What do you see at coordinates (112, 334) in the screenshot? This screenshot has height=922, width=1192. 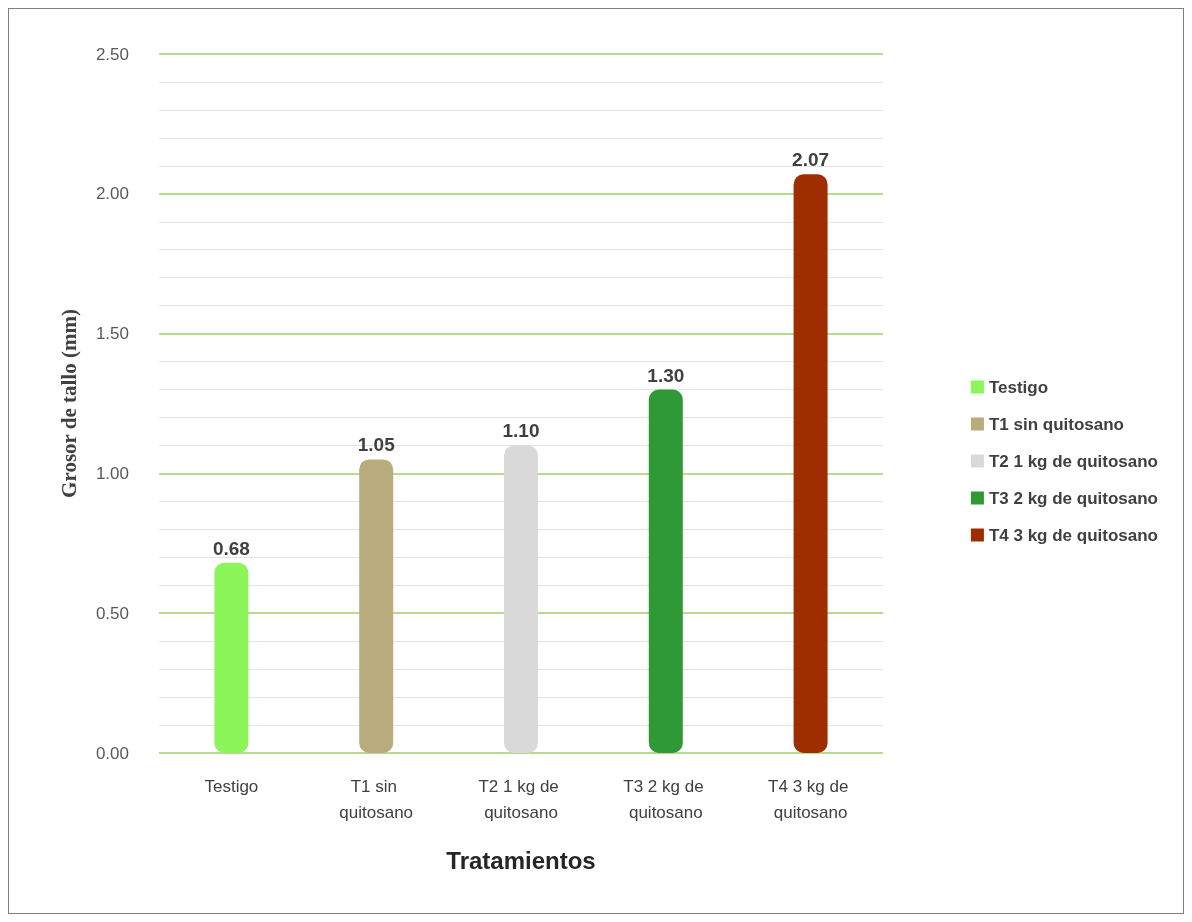 I see `y-tick-label: 1.50` at bounding box center [112, 334].